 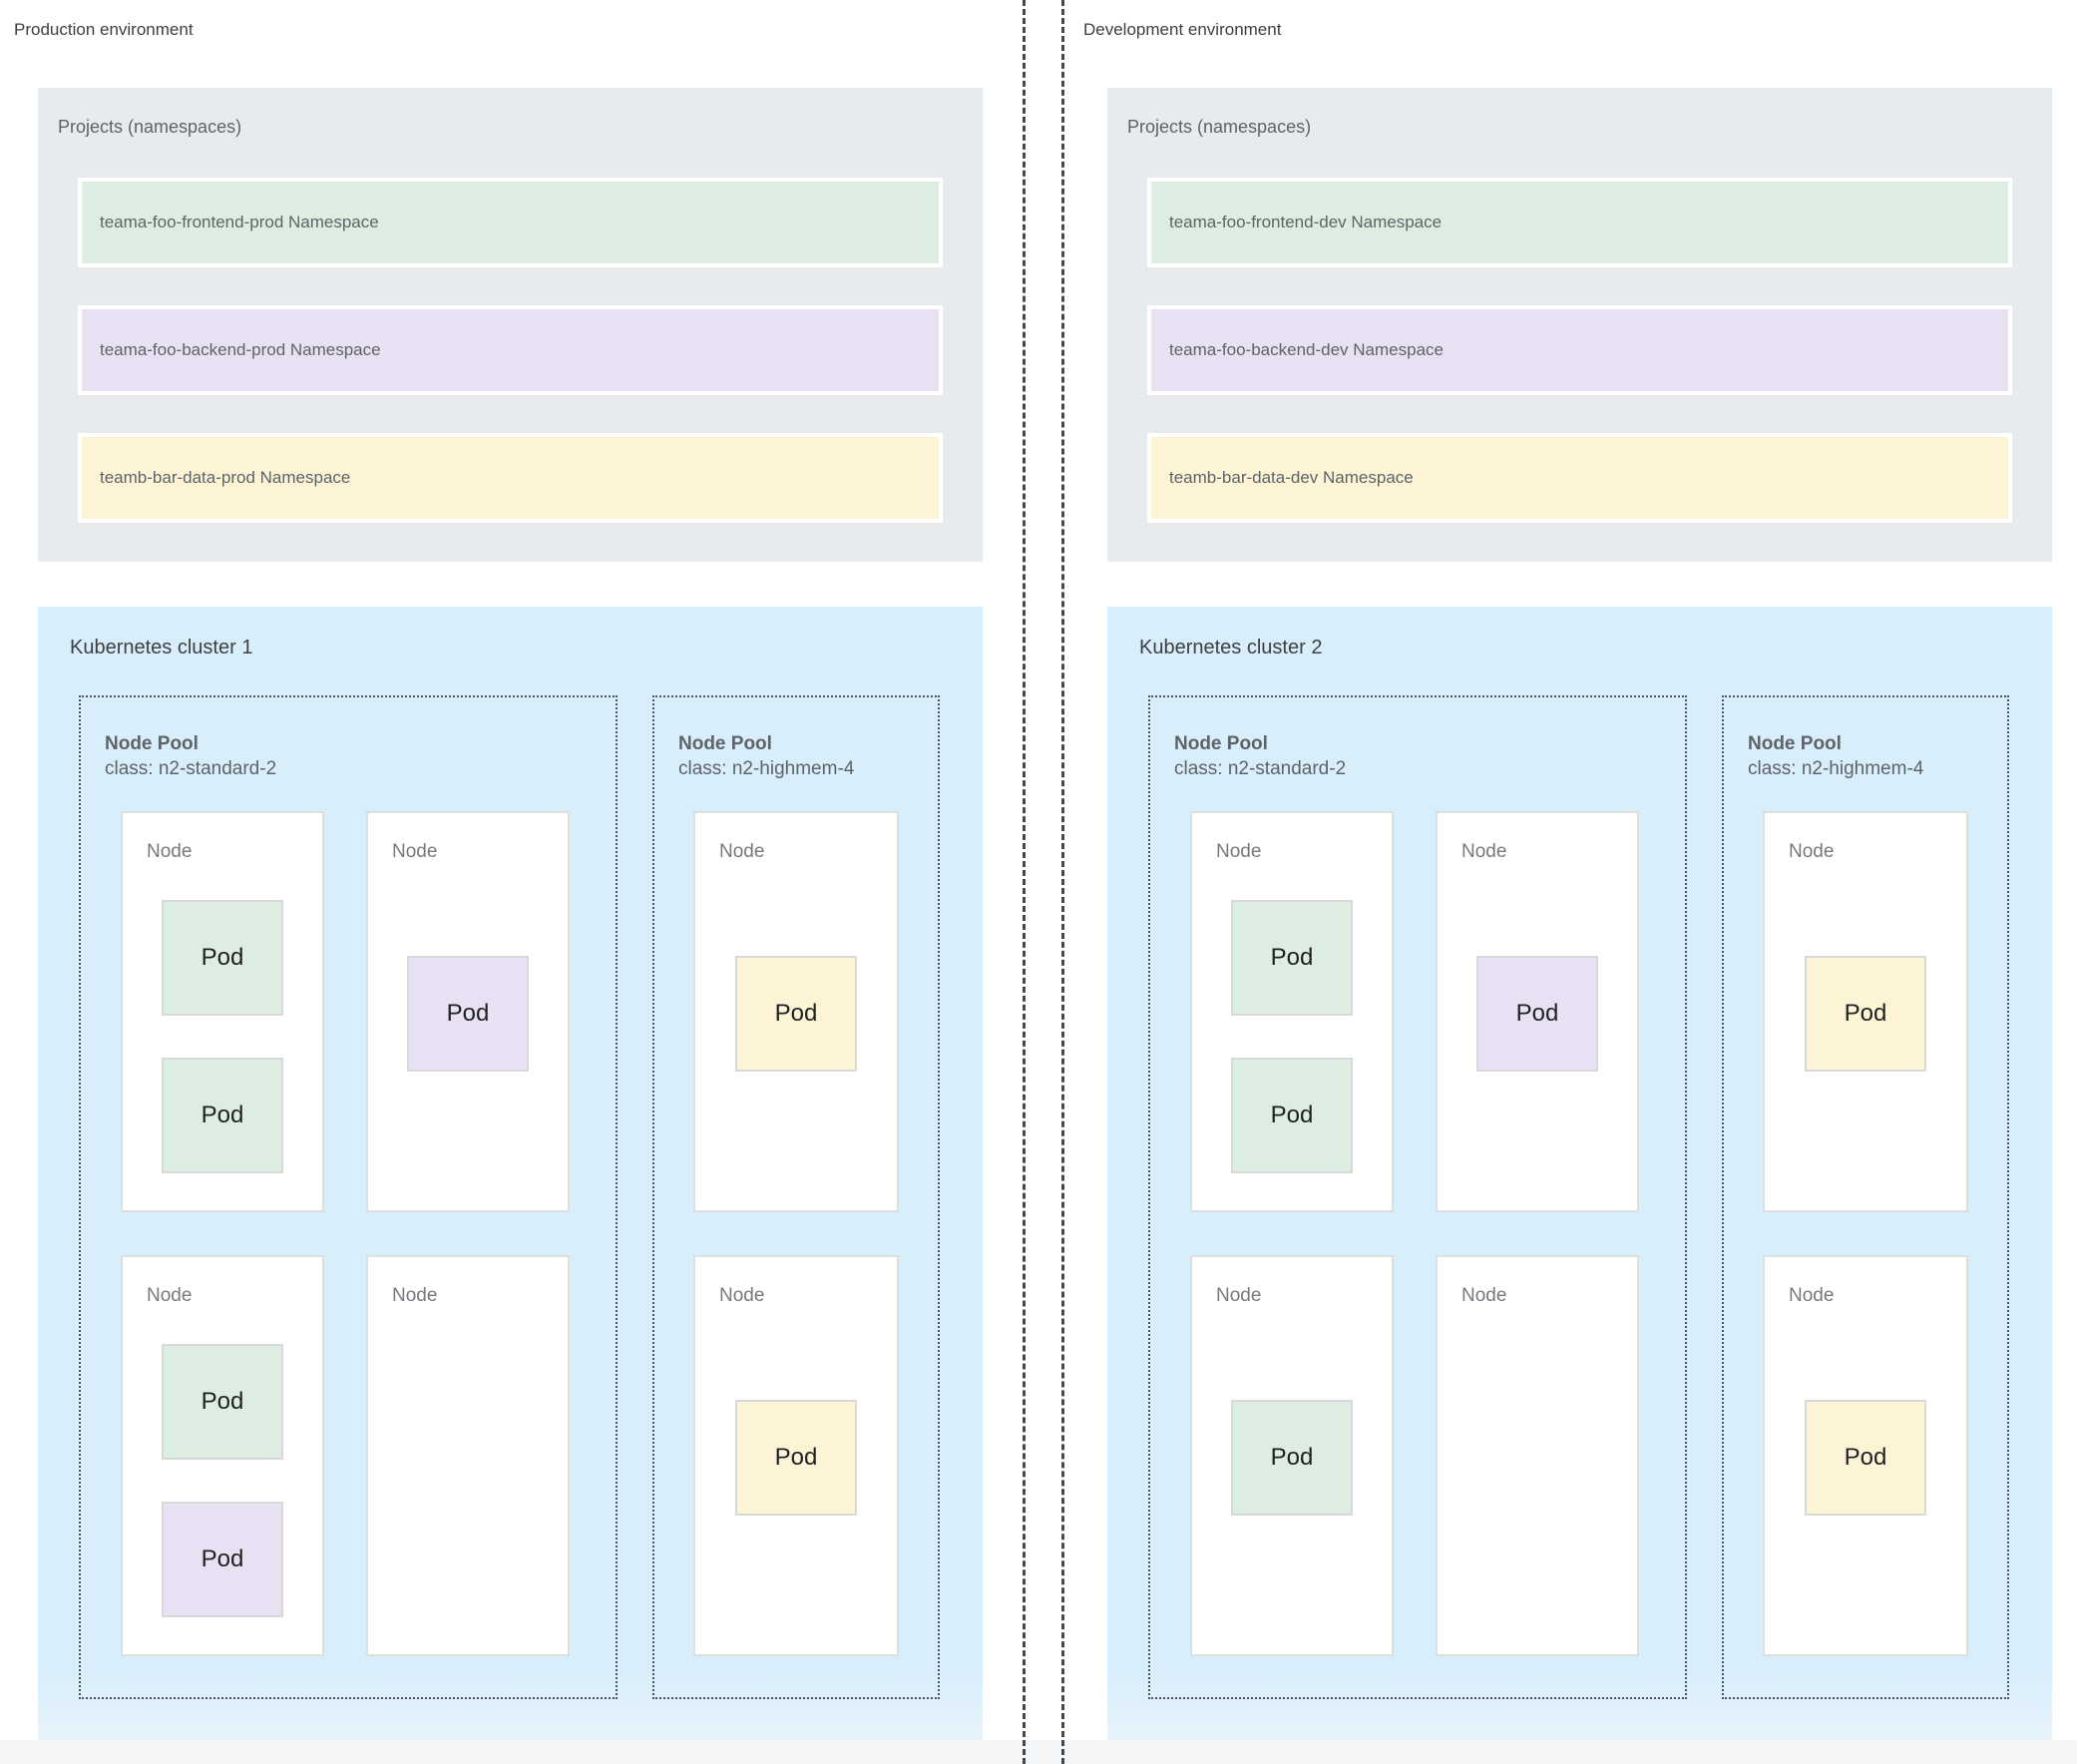 I want to click on window-bottom-strip, so click(x=1038, y=1752).